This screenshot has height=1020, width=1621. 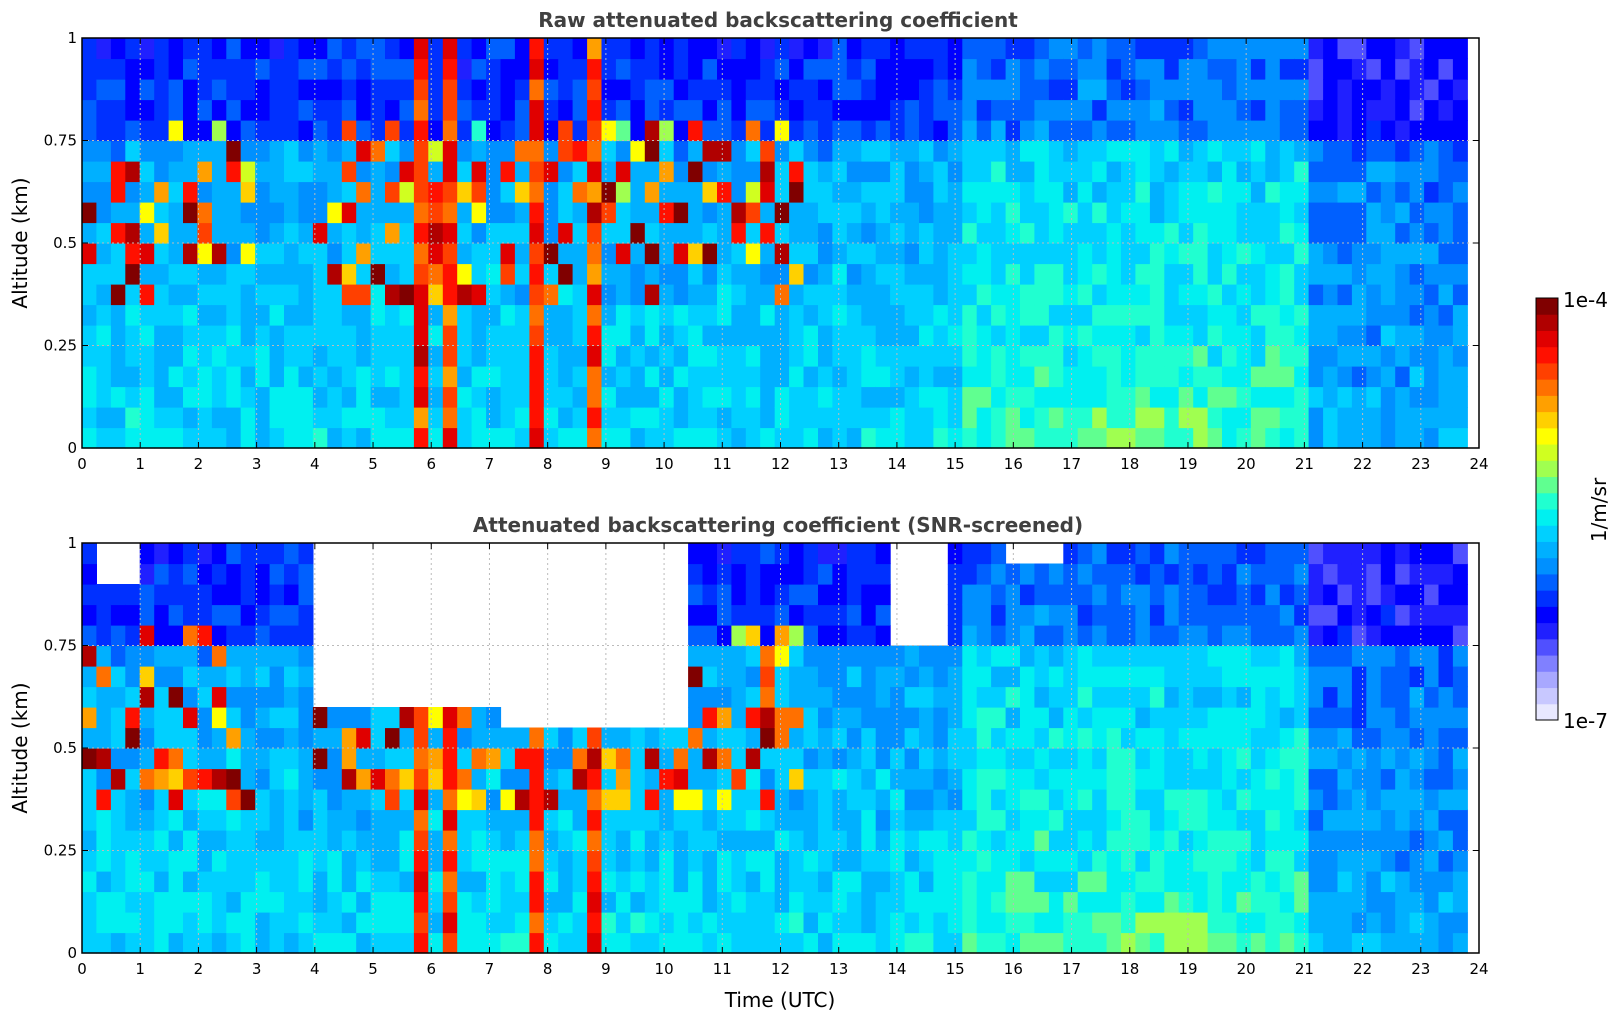 I want to click on x-tick-label: 19, so click(x=1187, y=969).